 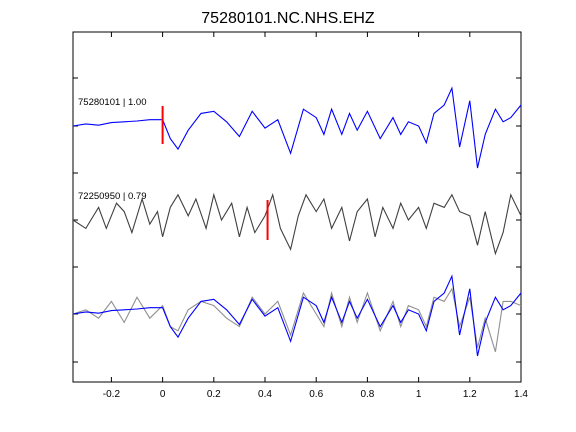 What do you see at coordinates (316, 394) in the screenshot?
I see `x-tick-label: 0.6` at bounding box center [316, 394].